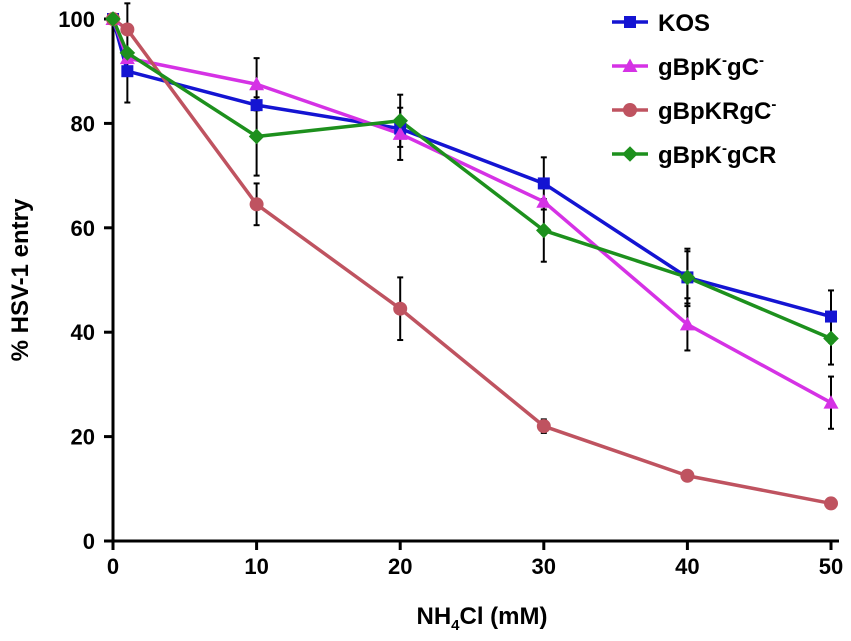 Image resolution: width=851 pixels, height=641 pixels. I want to click on x-tick-label: 20, so click(400, 566).